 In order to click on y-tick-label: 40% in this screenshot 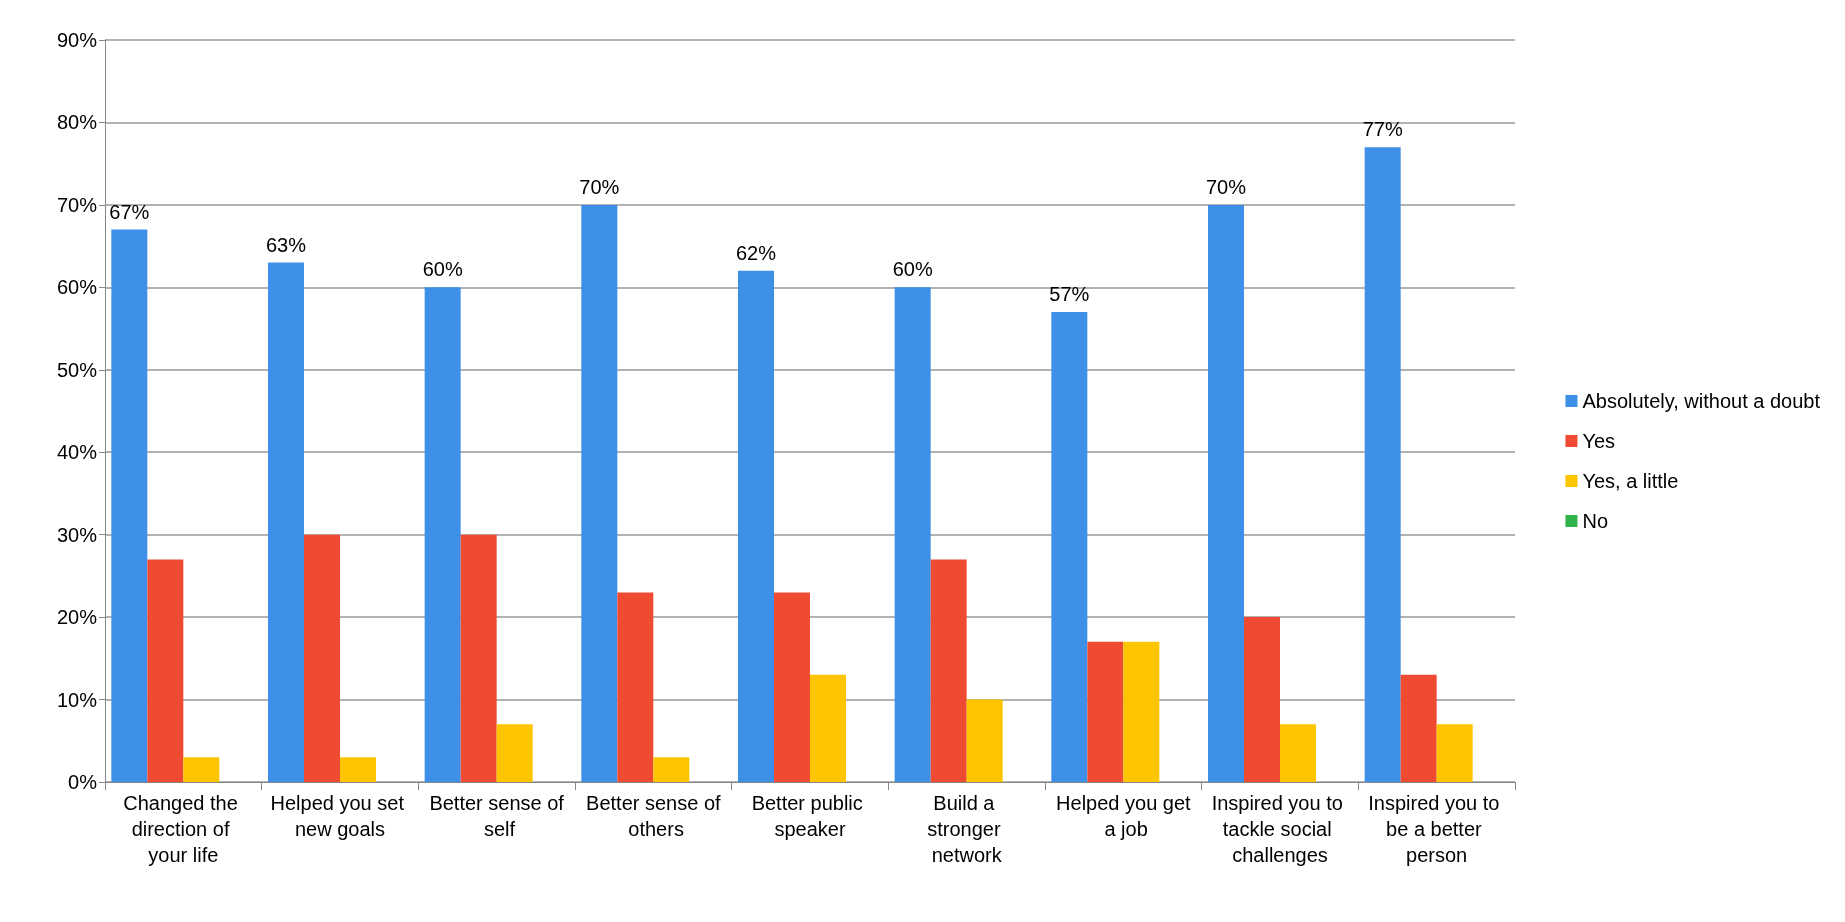, I will do `click(77, 452)`.